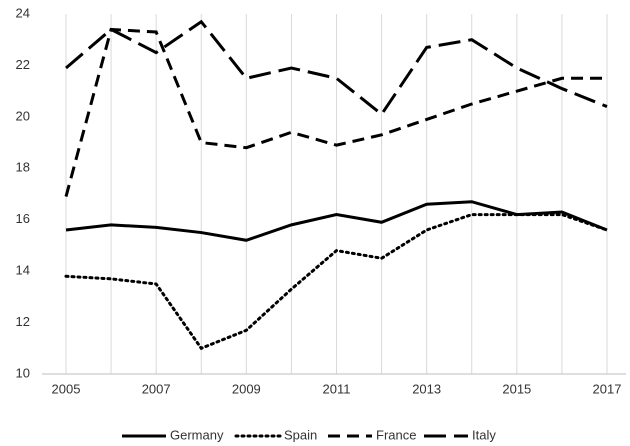  What do you see at coordinates (516, 388) in the screenshot?
I see `x-tick-label: 2015` at bounding box center [516, 388].